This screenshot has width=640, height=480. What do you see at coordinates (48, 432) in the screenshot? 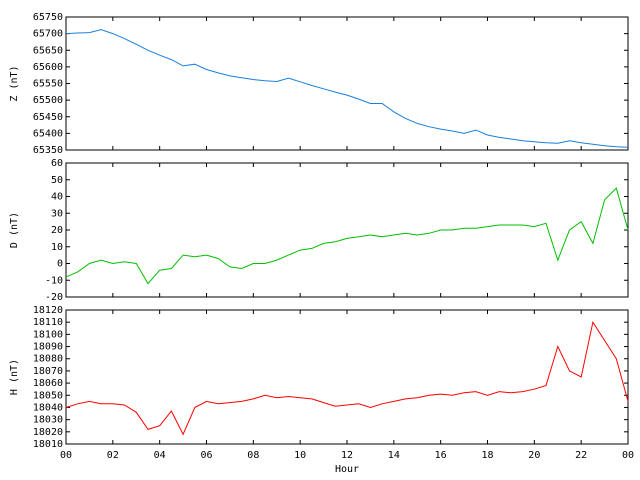
I see `y-tick-label: 18020` at bounding box center [48, 432].